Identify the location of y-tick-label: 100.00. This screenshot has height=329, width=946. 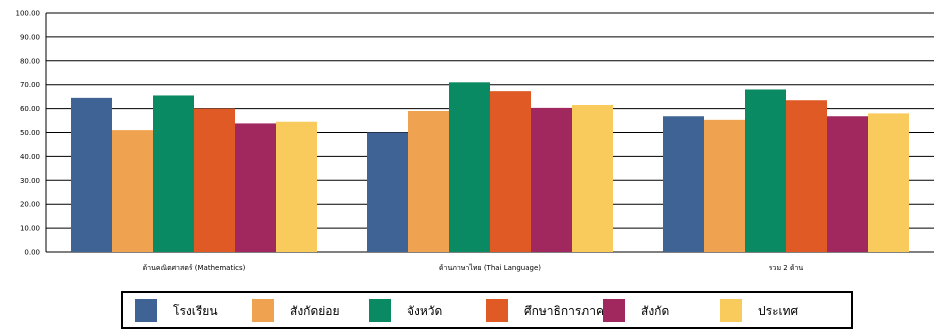
(28, 14).